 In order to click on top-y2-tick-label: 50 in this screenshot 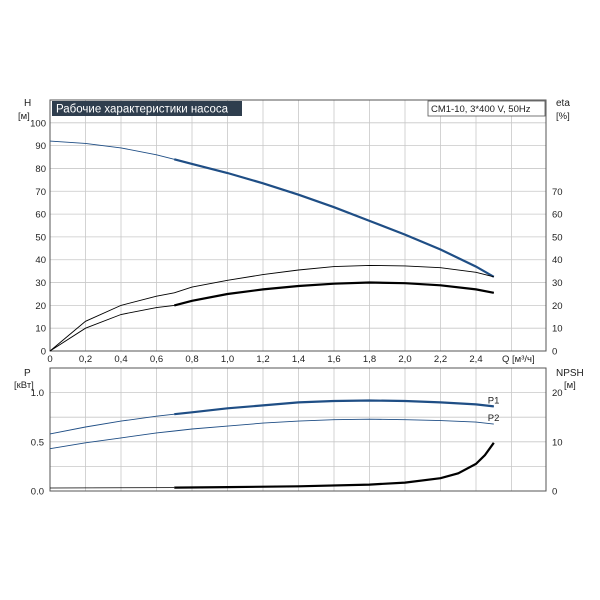, I will do `click(557, 237)`.